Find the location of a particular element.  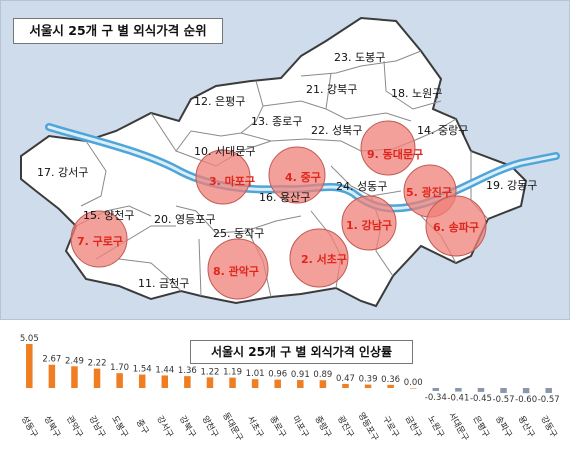

category-label-9: 동대문구 is located at coordinates (232, 427).